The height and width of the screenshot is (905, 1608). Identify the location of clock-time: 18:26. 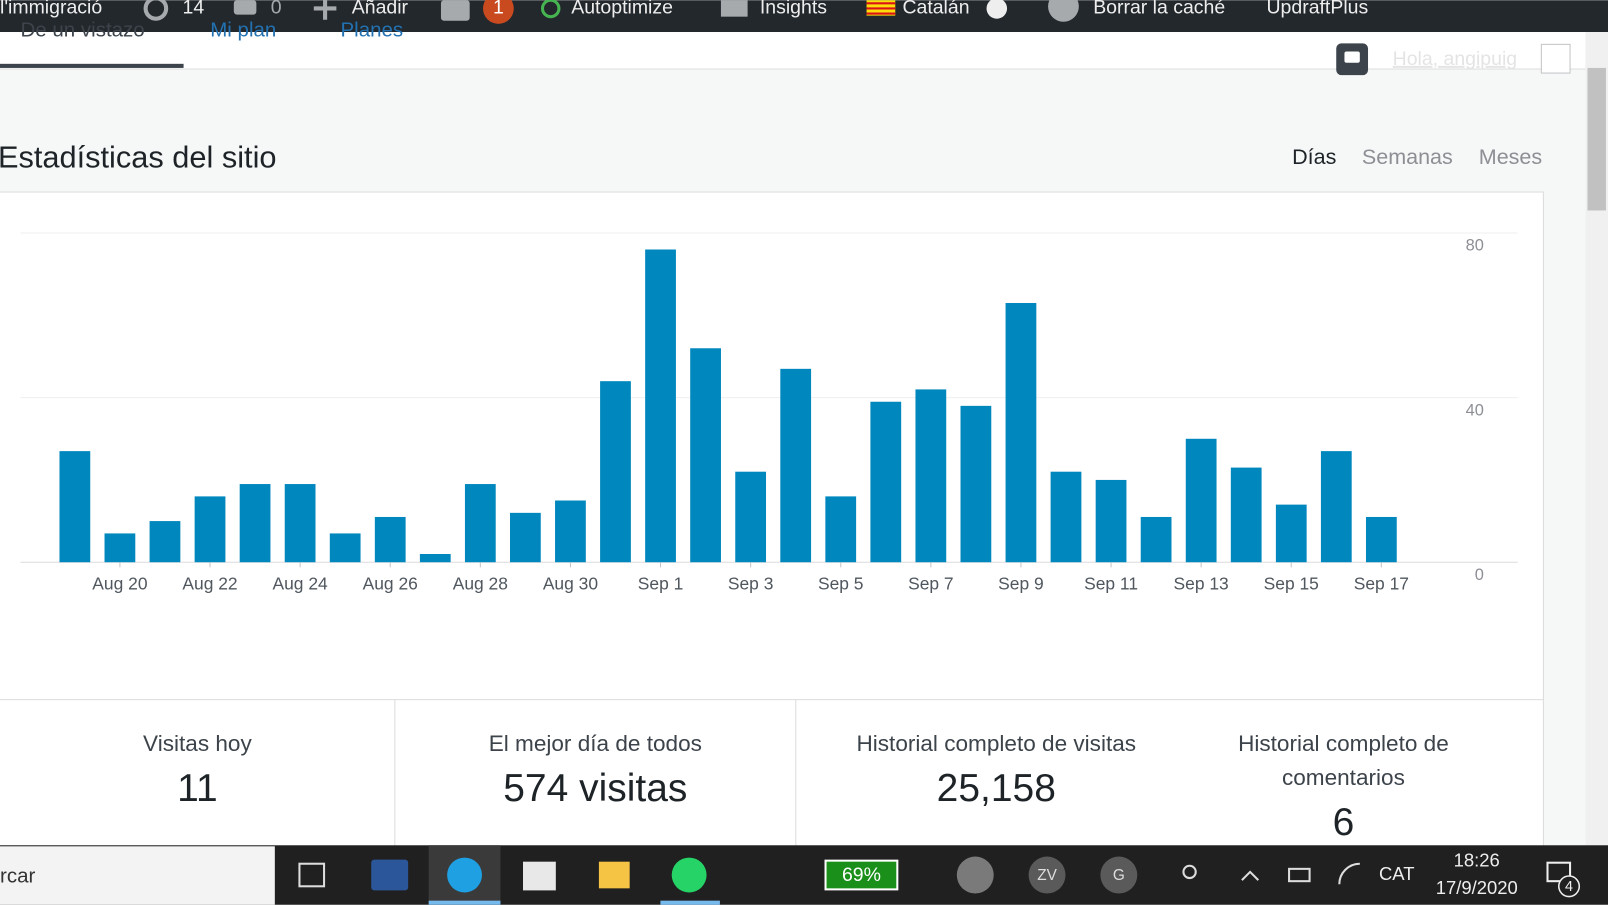
(1477, 860).